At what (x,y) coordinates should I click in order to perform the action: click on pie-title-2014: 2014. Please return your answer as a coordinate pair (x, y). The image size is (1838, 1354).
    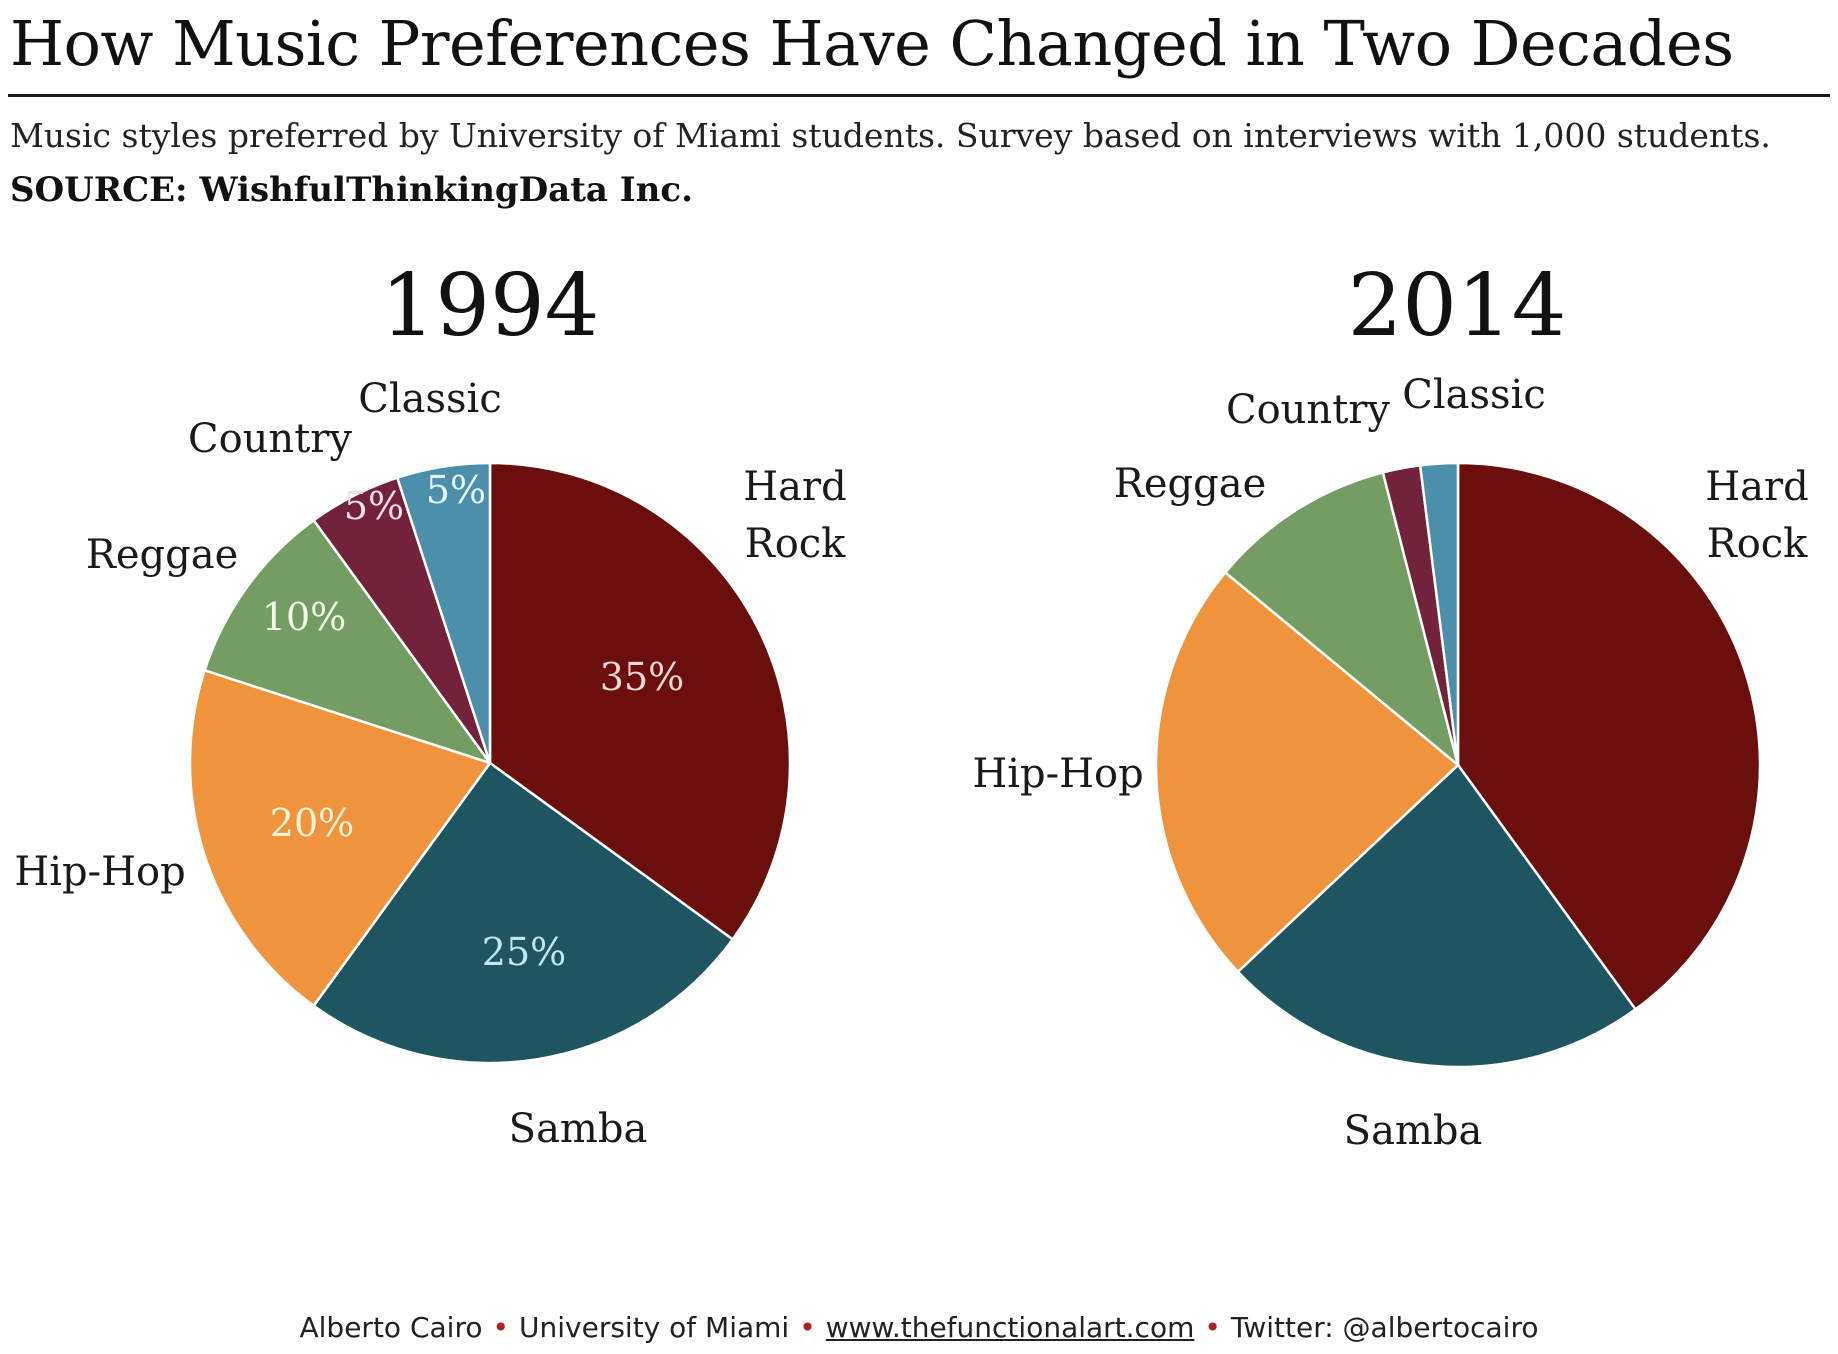
    Looking at the image, I should click on (1457, 306).